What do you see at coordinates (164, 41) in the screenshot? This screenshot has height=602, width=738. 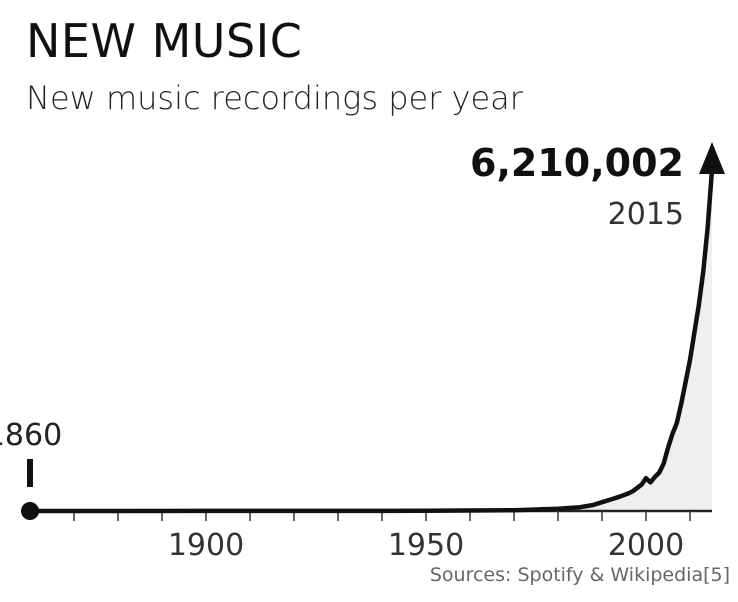 I see `chart-title: NEW MUSIC` at bounding box center [164, 41].